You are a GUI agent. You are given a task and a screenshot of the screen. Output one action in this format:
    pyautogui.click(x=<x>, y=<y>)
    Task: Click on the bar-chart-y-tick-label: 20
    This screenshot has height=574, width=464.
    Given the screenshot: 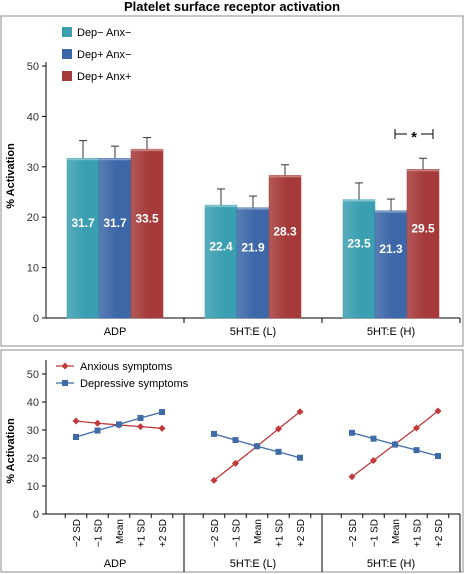 What is the action you would take?
    pyautogui.click(x=33, y=218)
    